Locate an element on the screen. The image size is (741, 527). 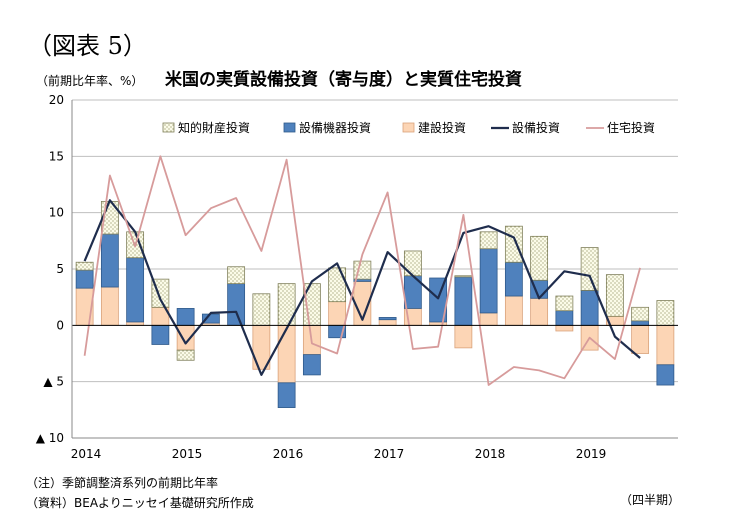
y-tick-label: 10 is located at coordinates (56, 213).